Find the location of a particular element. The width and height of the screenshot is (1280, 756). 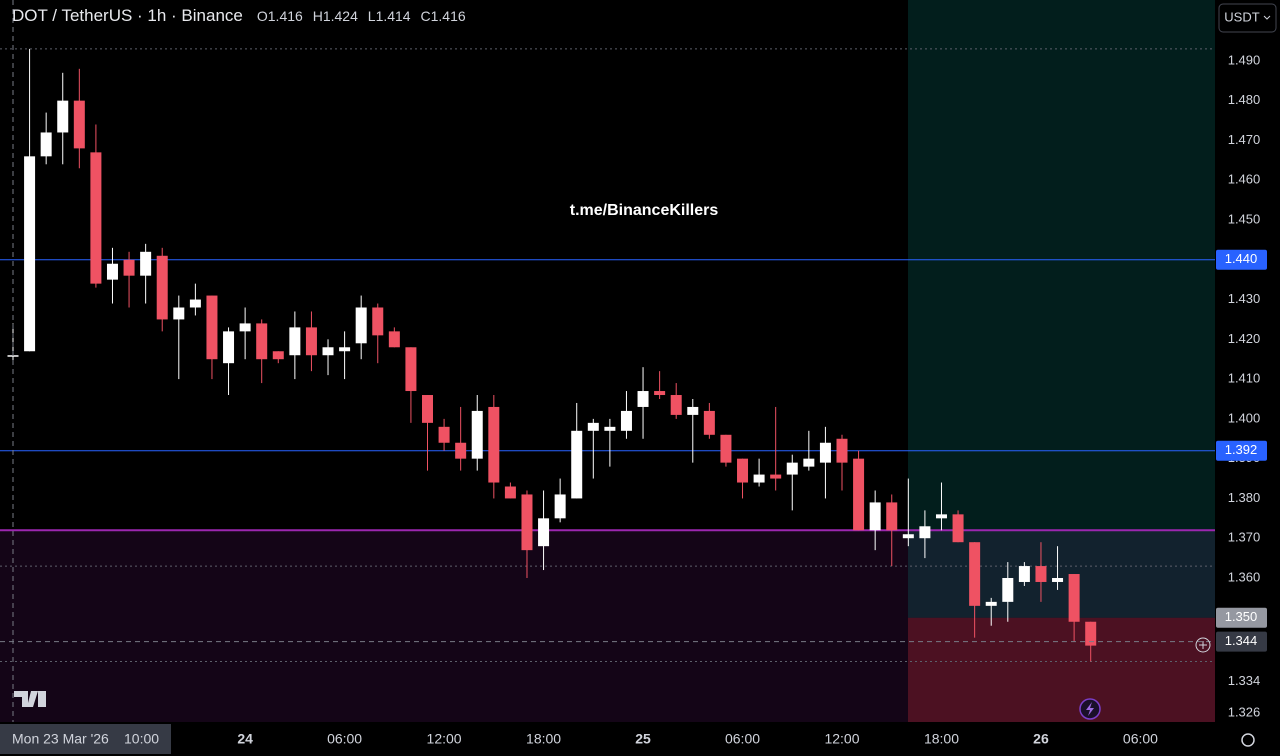

ohlc-label: C is located at coordinates (425, 16).